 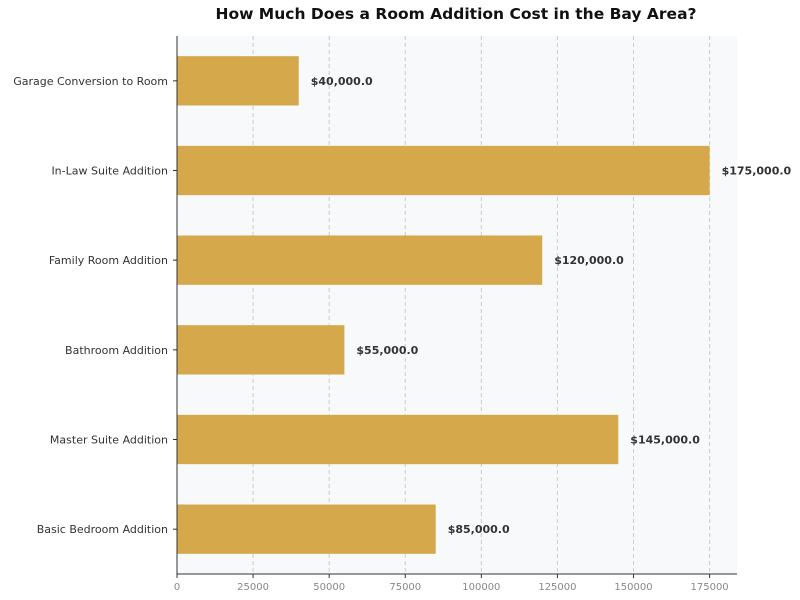 What do you see at coordinates (589, 260) in the screenshot?
I see `value-label: $120,000.0` at bounding box center [589, 260].